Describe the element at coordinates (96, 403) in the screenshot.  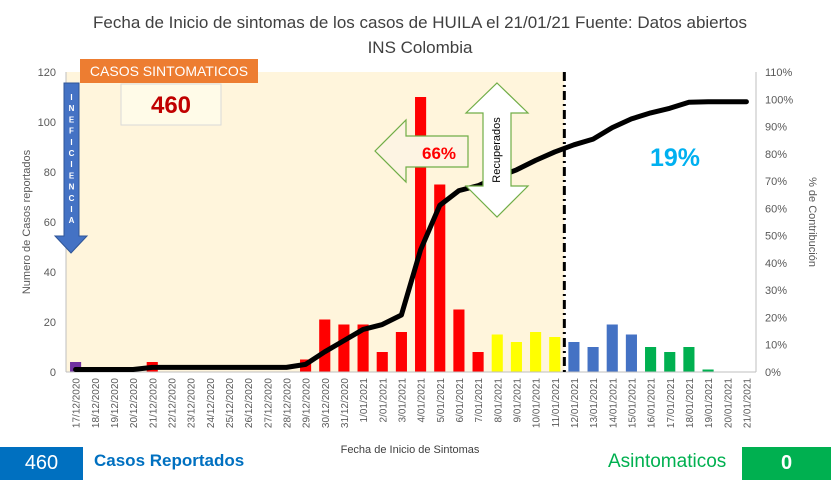
I see `x-tick-label: 18/12/2020` at that location.